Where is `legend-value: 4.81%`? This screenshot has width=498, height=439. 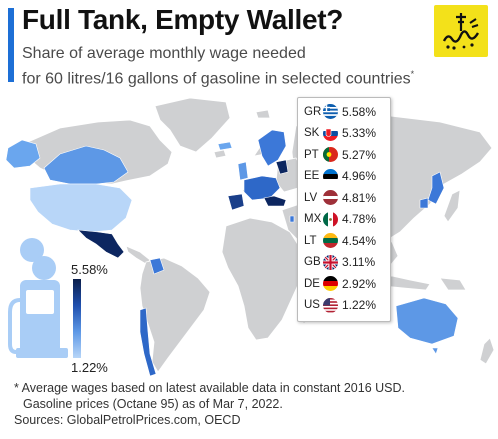 legend-value: 4.81% is located at coordinates (359, 197).